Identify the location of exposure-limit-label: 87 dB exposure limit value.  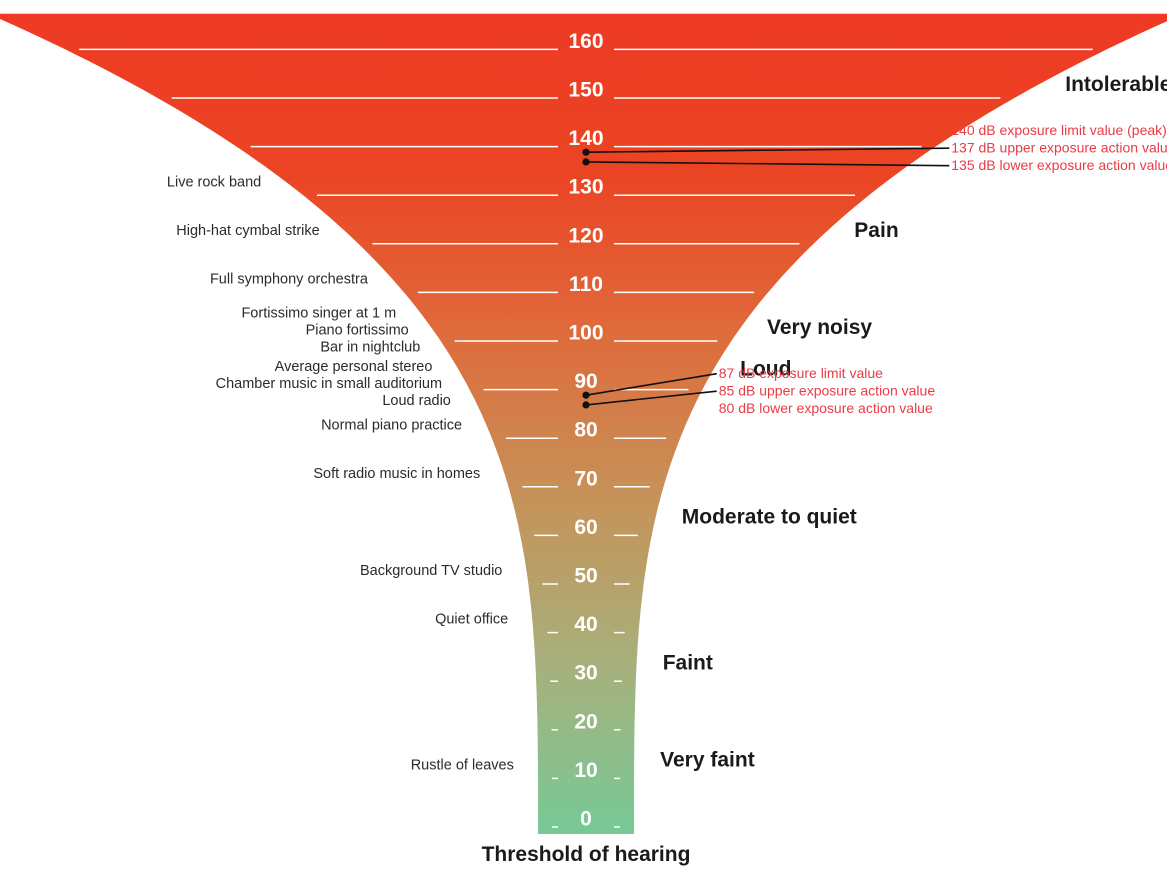
(801, 373).